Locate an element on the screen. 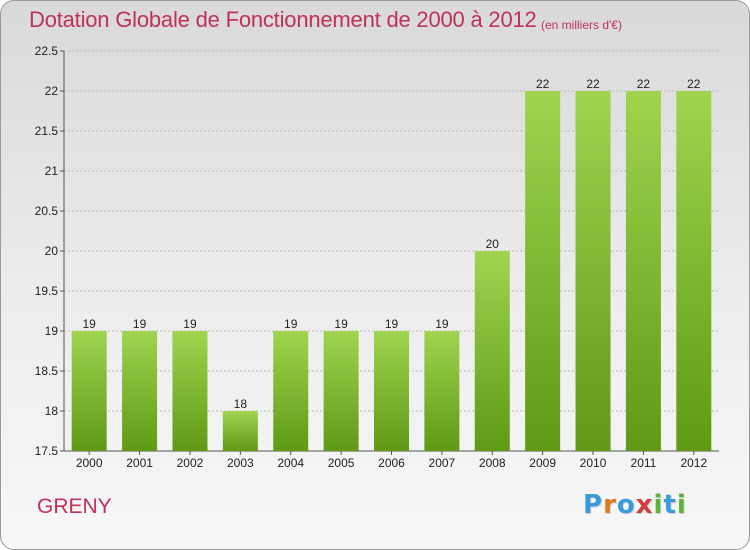  x-tick-label: 2002 is located at coordinates (190, 463).